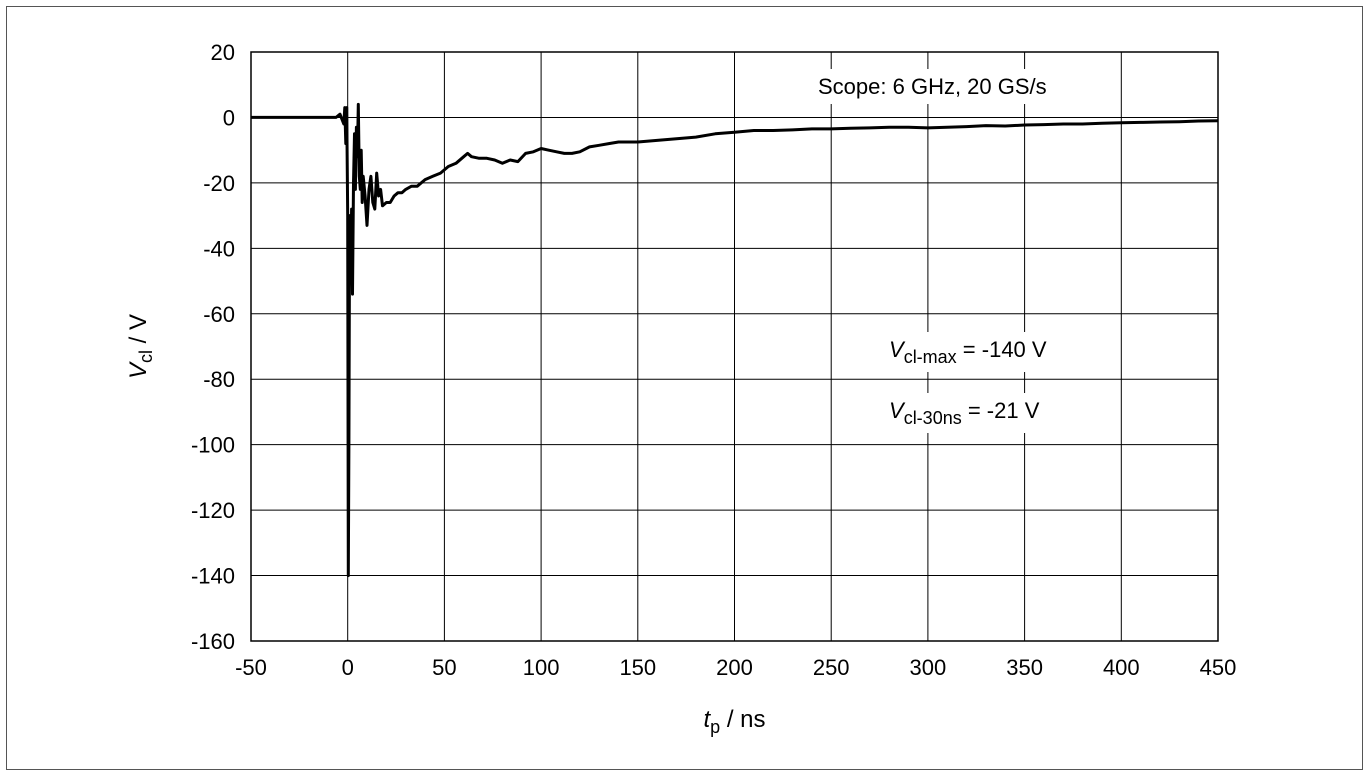  I want to click on y-label-unit: / V, so click(138, 332).